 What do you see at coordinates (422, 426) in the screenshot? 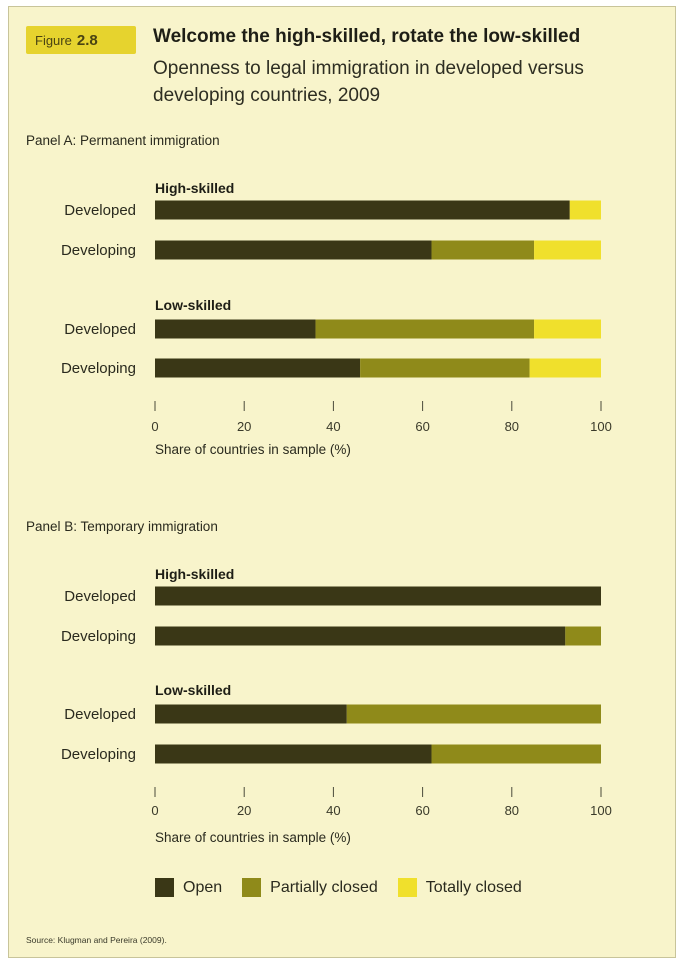
I see `panel-a-x-tick-label: 60` at bounding box center [422, 426].